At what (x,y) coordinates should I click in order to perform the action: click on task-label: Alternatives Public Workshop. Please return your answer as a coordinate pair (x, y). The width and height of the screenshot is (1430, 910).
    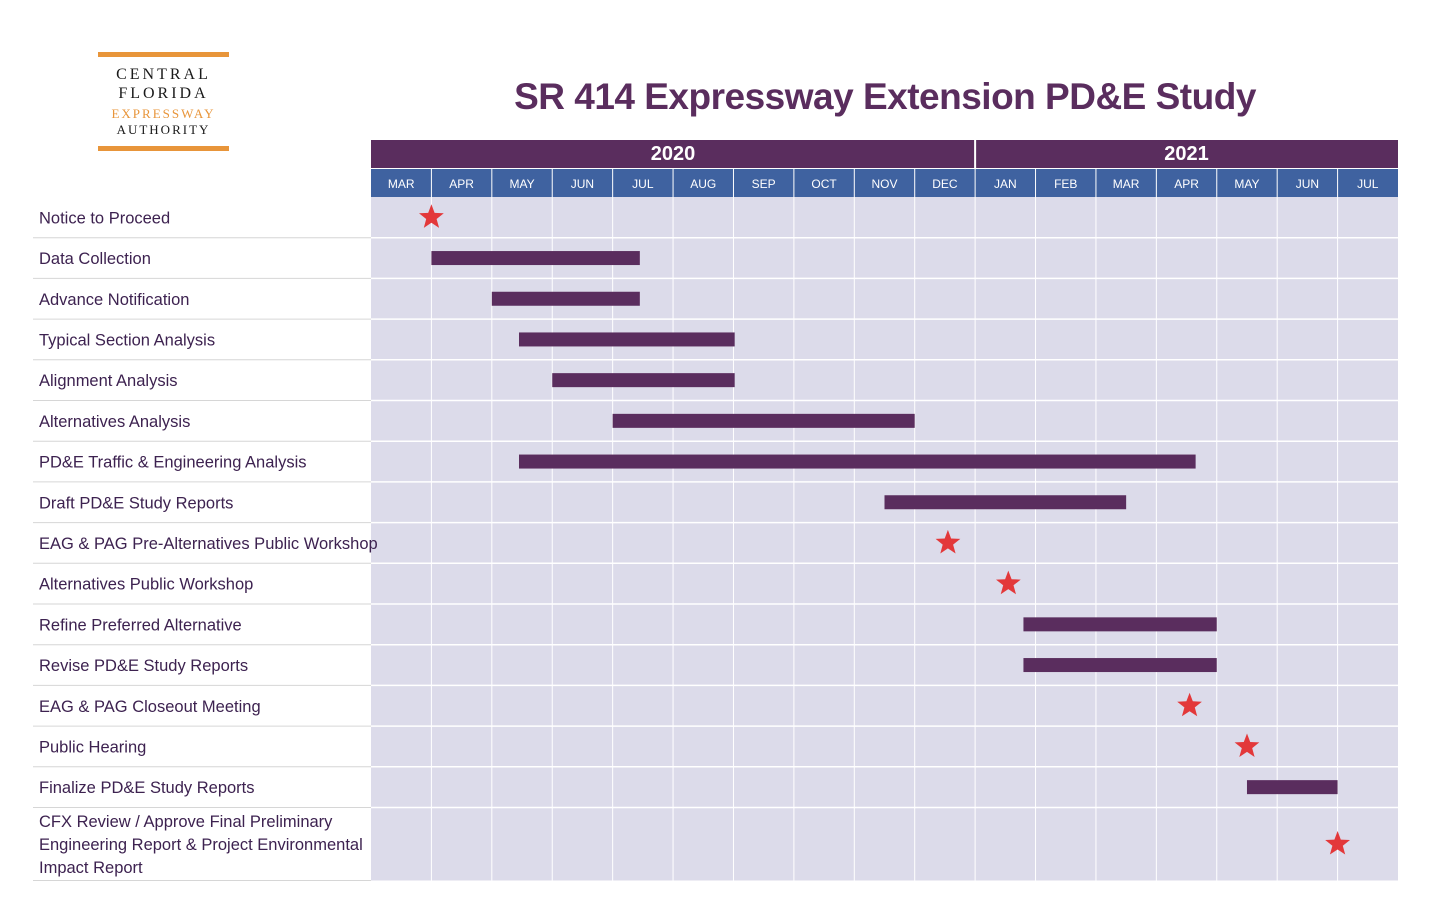
    Looking at the image, I should click on (146, 585).